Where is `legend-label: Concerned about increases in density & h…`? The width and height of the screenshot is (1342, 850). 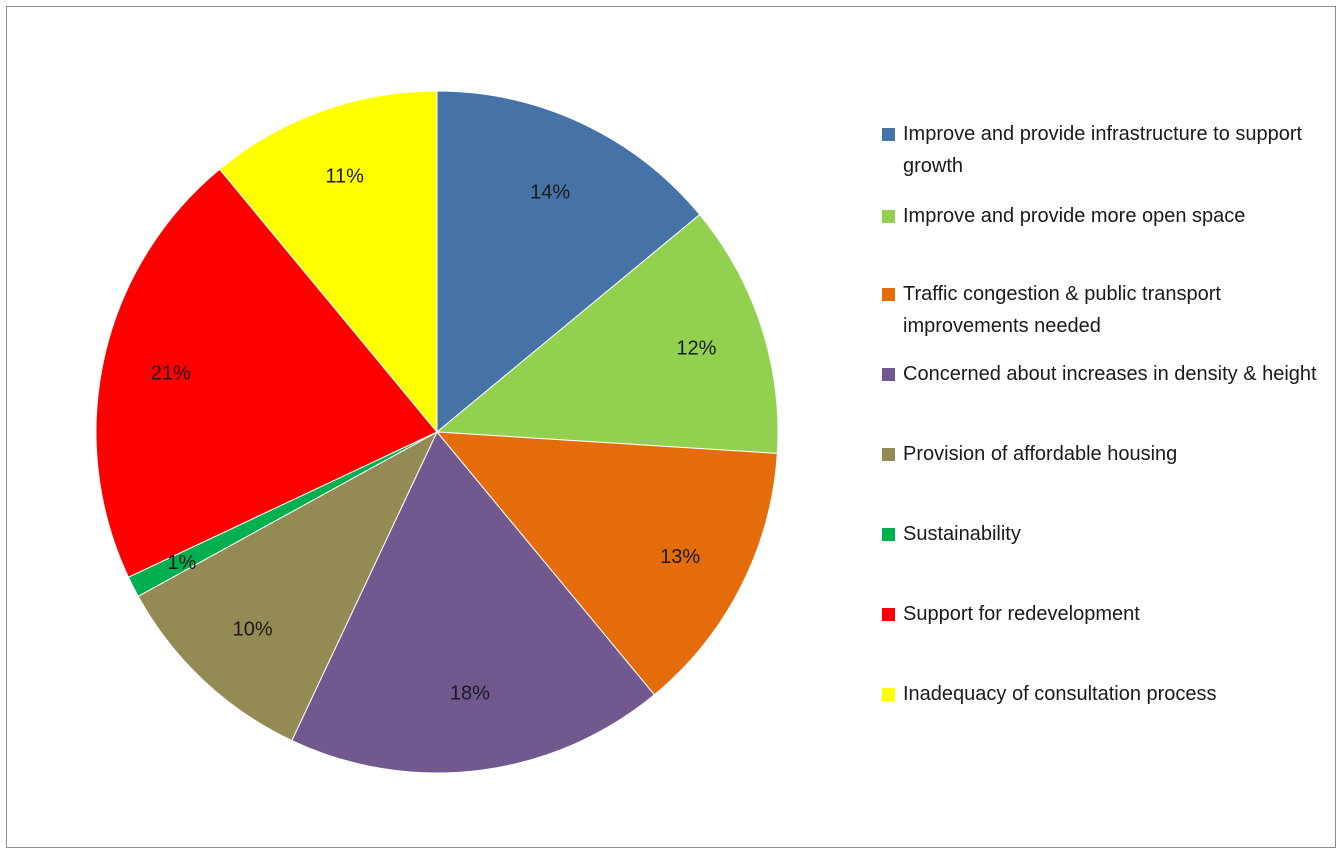
legend-label: Concerned about increases in density & h… is located at coordinates (1110, 374).